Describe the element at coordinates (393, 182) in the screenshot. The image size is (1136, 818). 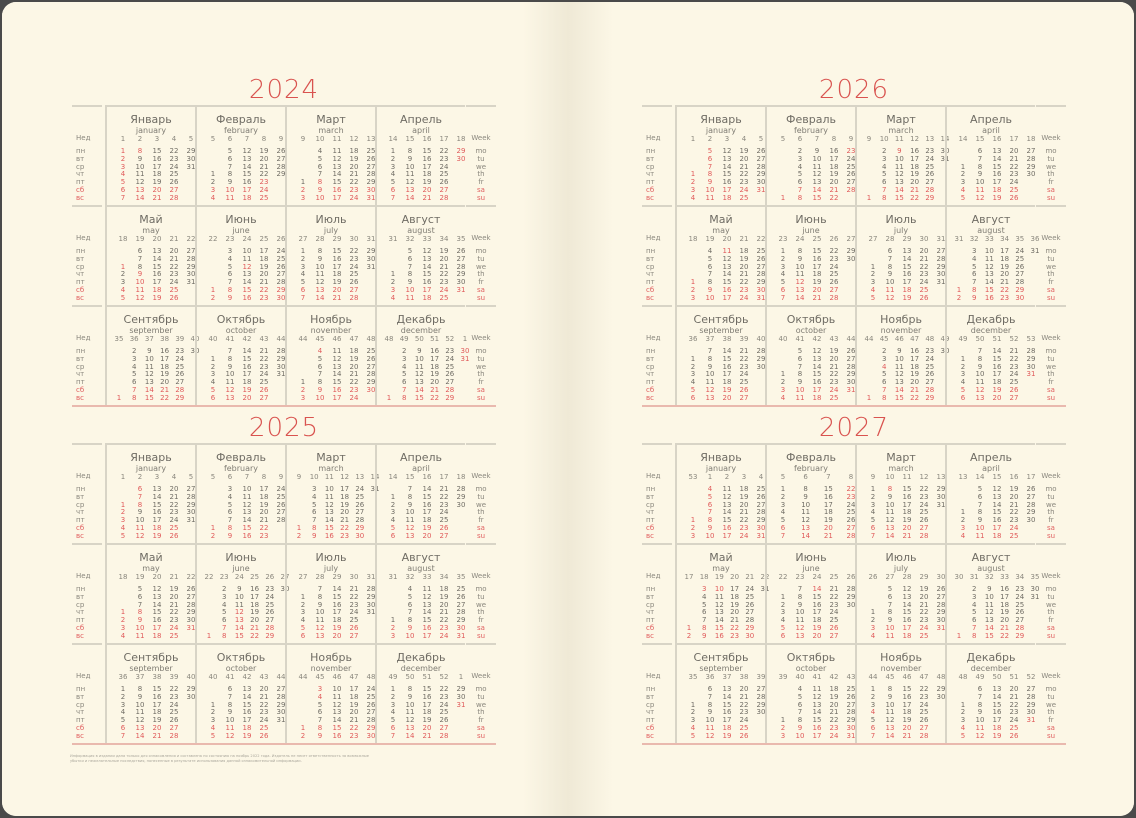
I see `day-cell: 5` at that location.